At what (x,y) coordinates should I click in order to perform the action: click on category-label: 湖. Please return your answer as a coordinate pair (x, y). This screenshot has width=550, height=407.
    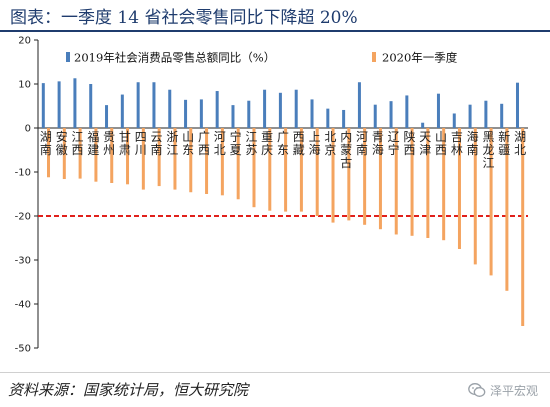
    Looking at the image, I should click on (520, 136).